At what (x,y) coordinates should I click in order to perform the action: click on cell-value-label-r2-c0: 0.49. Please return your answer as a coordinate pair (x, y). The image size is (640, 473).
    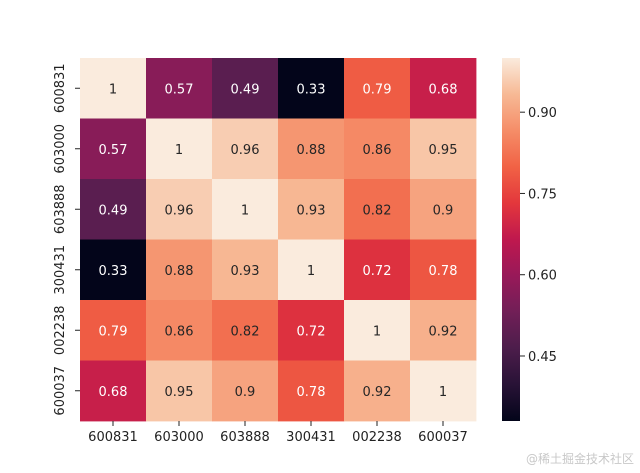
    Looking at the image, I should click on (113, 210).